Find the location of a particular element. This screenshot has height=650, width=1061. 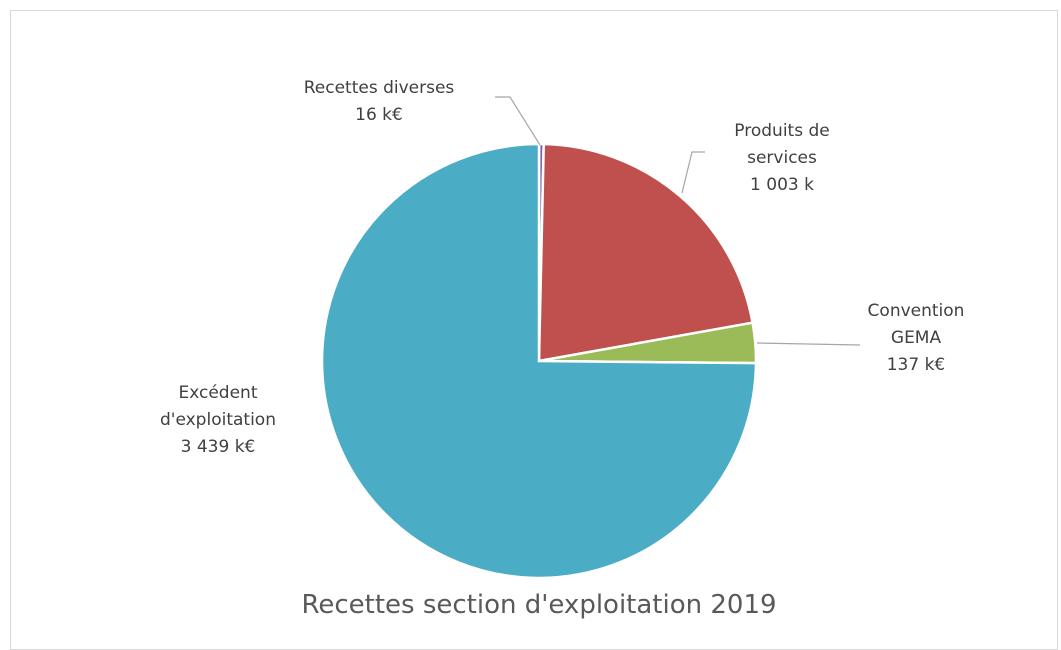

data-label: Recettes diverses 16 k€ is located at coordinates (379, 102).